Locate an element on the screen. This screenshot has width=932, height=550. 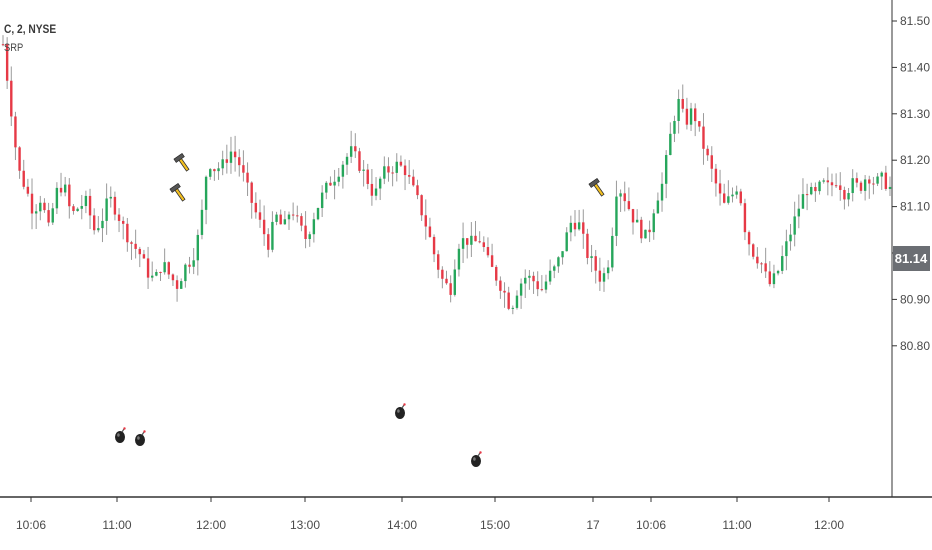
price-tick-label: 81.40 is located at coordinates (915, 67).